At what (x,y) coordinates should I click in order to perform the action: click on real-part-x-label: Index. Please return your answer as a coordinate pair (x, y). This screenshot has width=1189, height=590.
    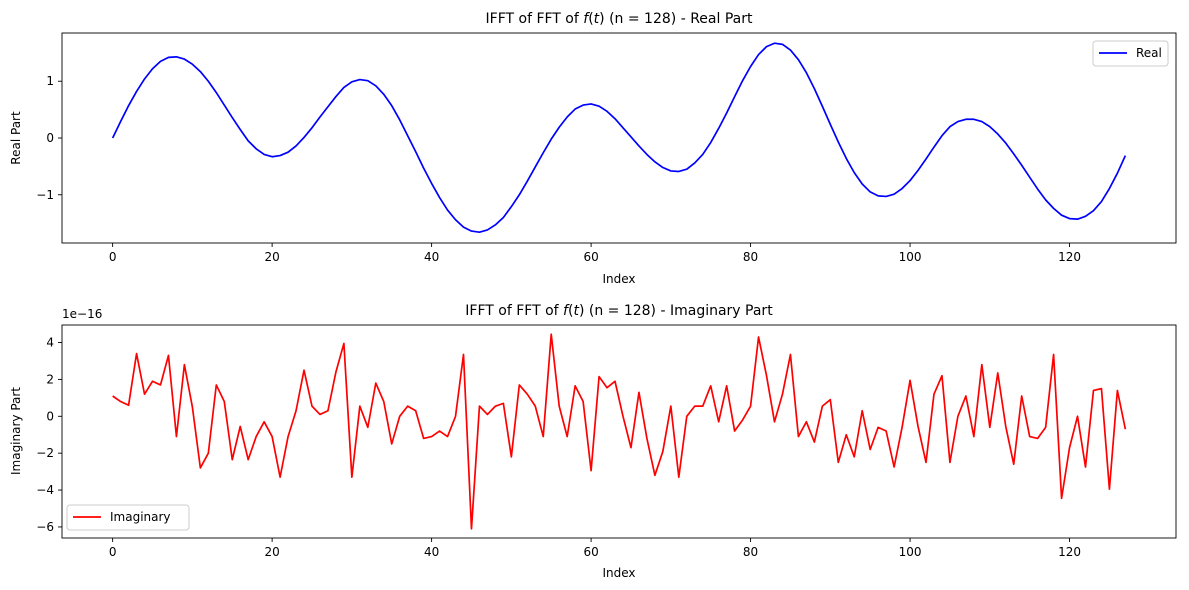
    Looking at the image, I should click on (618, 279).